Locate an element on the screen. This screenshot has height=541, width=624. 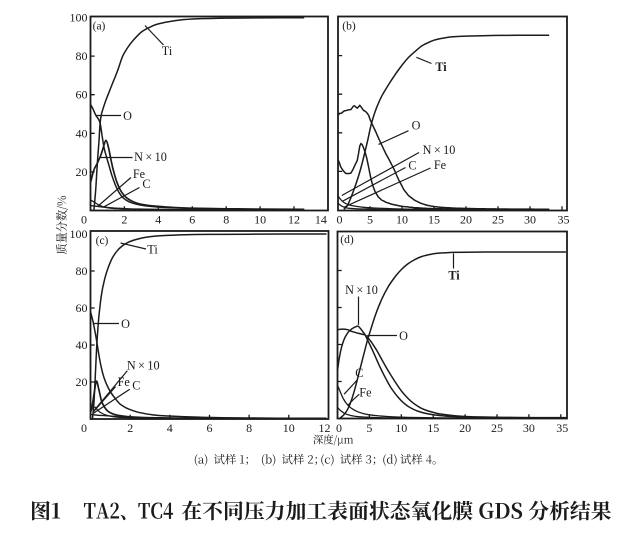
svg-text: (c) is located at coordinates (102, 241).